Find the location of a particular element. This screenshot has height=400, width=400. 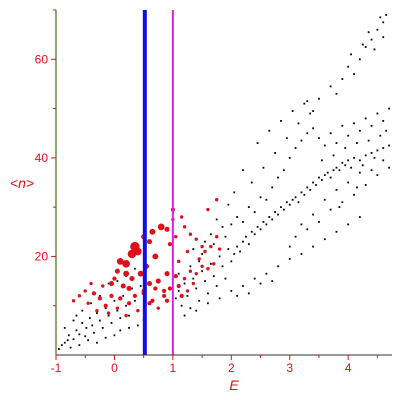

x-tick-label: 4 is located at coordinates (348, 368).